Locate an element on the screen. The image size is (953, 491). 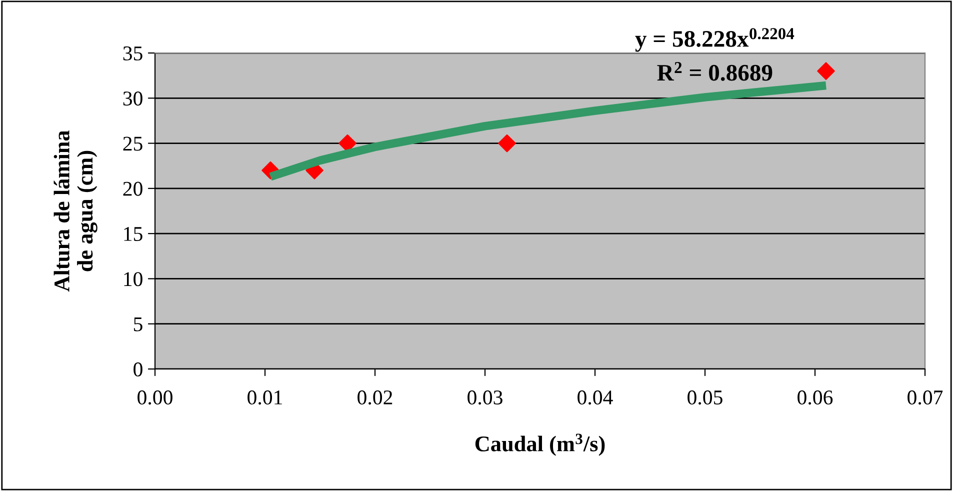
y-tick-label: 5 is located at coordinates (138, 324).